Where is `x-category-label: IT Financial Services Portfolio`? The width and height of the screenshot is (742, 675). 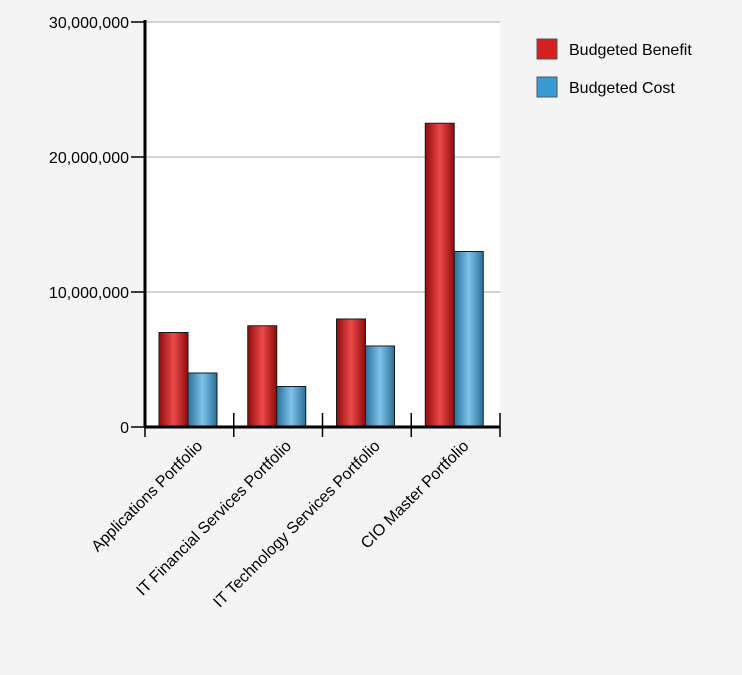 x-category-label: IT Financial Services Portfolio is located at coordinates (214, 519).